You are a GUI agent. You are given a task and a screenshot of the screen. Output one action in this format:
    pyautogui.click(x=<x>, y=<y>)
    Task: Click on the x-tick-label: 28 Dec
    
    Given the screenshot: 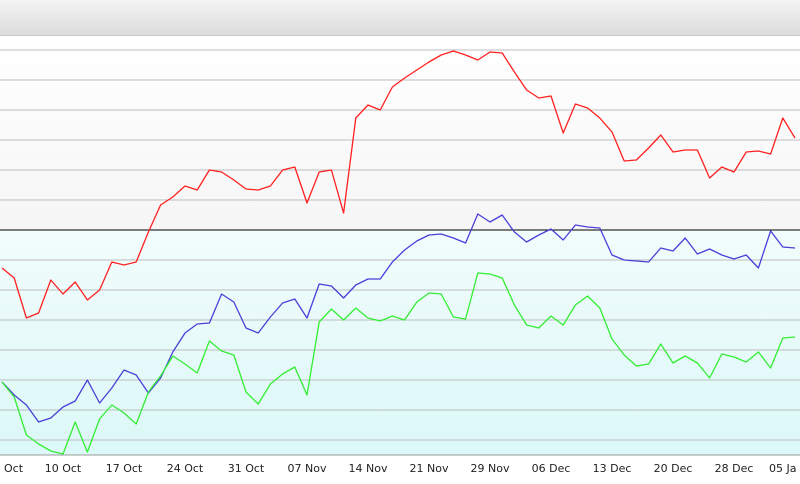 What is the action you would take?
    pyautogui.click(x=734, y=468)
    